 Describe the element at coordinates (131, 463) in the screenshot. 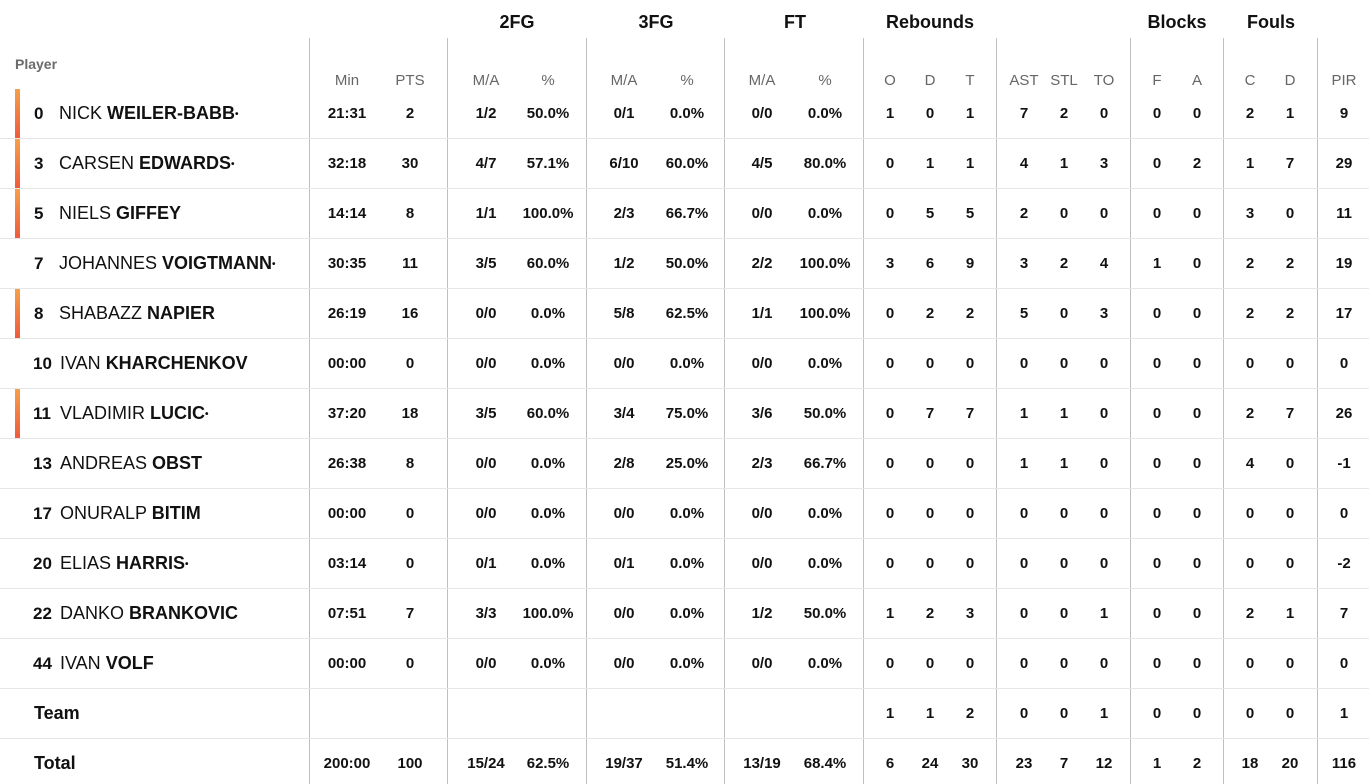

I see `player-name: ANDREAS OBST` at that location.